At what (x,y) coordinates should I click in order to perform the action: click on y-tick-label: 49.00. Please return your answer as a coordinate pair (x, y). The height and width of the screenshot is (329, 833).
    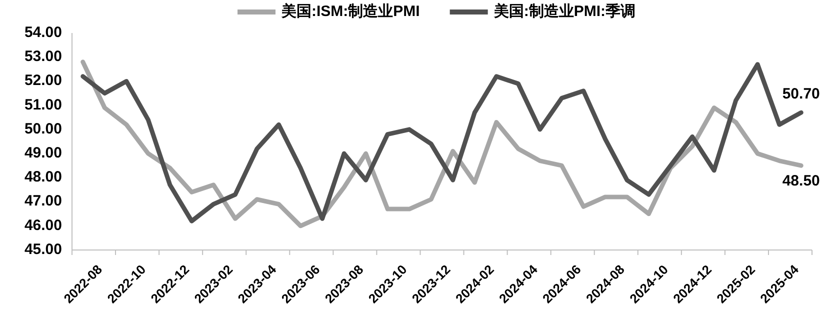
    Looking at the image, I should click on (43, 153).